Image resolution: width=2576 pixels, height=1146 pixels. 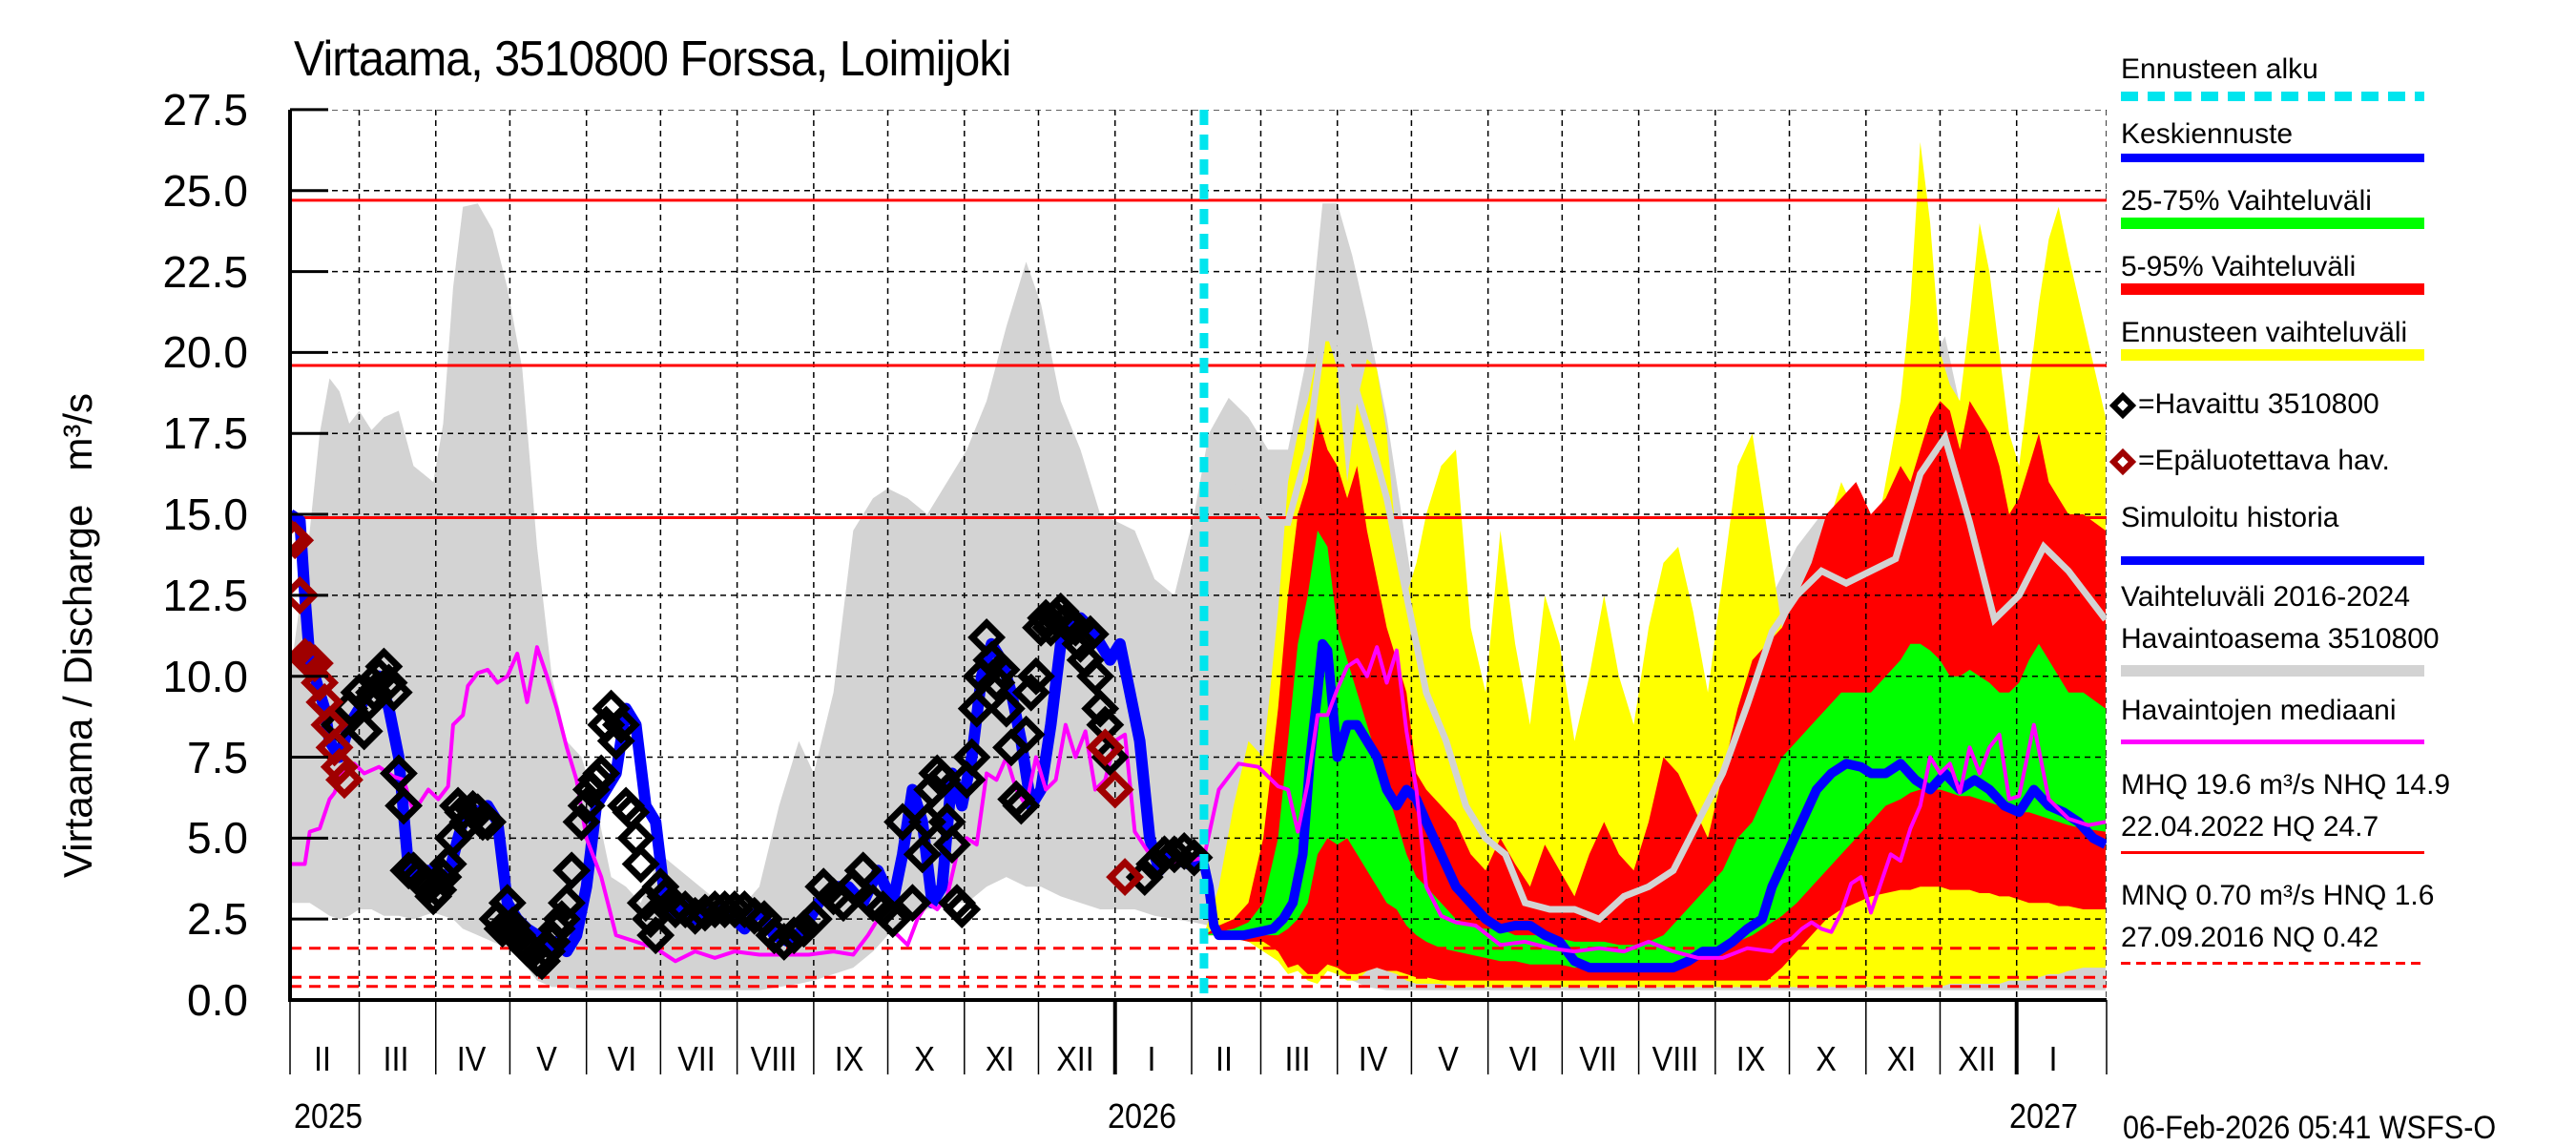 I want to click on y-tick-label: 7.5, so click(x=217, y=757).